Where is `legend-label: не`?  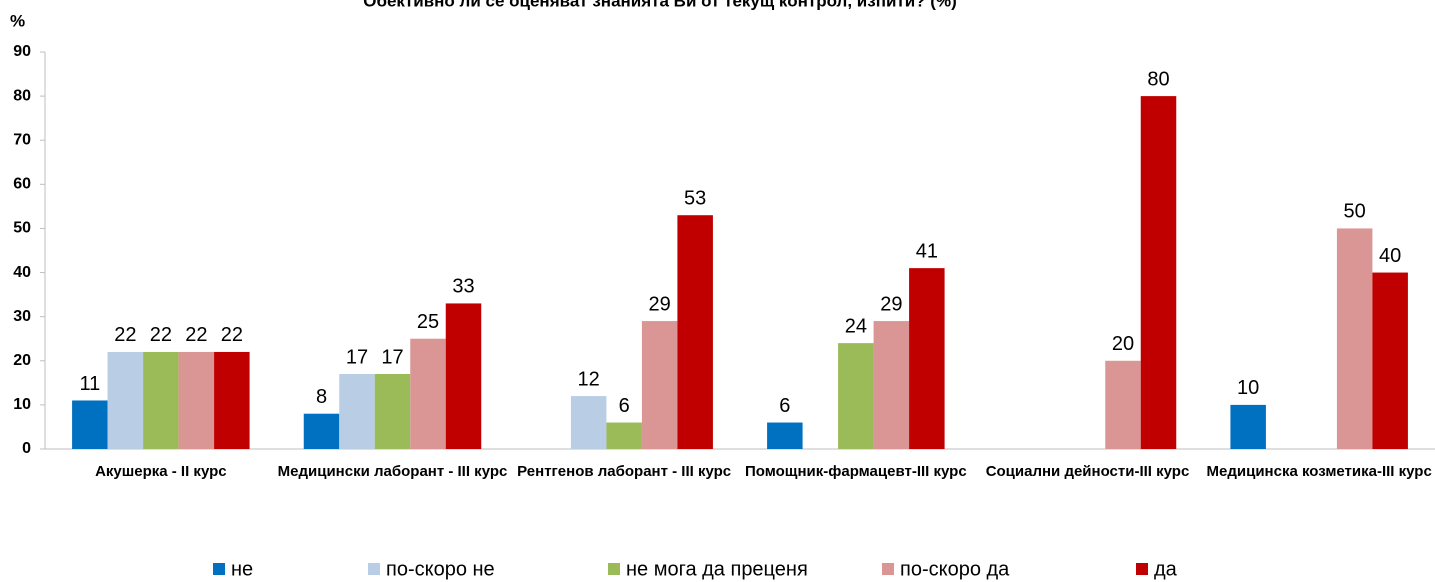
legend-label: не is located at coordinates (242, 569).